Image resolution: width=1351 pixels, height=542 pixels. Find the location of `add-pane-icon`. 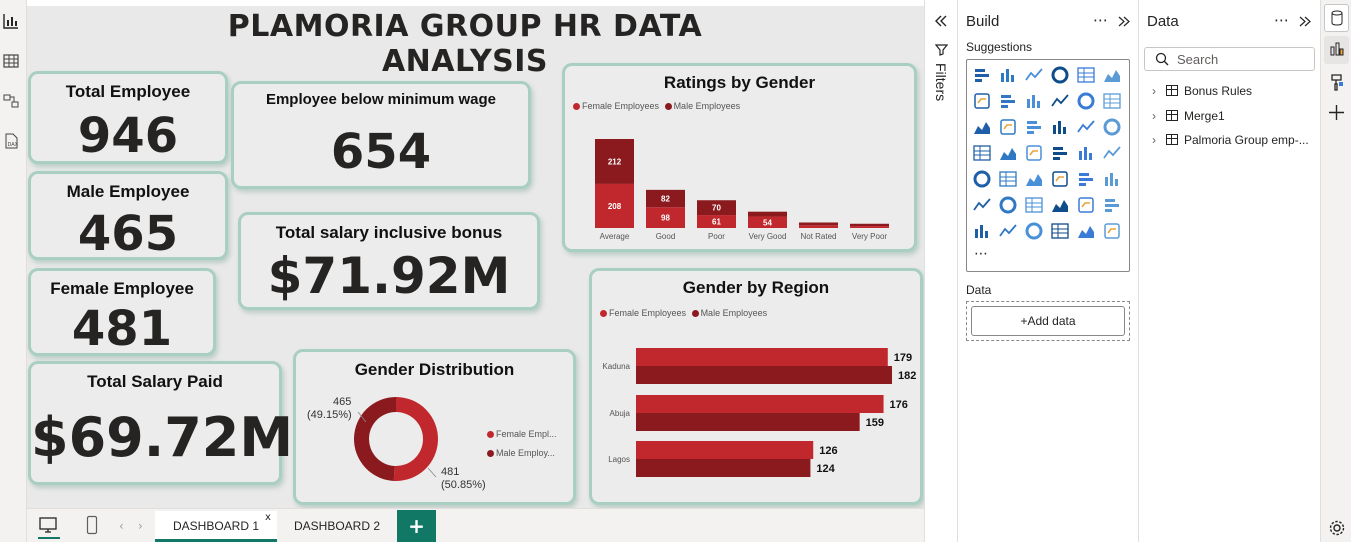

add-pane-icon is located at coordinates (1336, 112).